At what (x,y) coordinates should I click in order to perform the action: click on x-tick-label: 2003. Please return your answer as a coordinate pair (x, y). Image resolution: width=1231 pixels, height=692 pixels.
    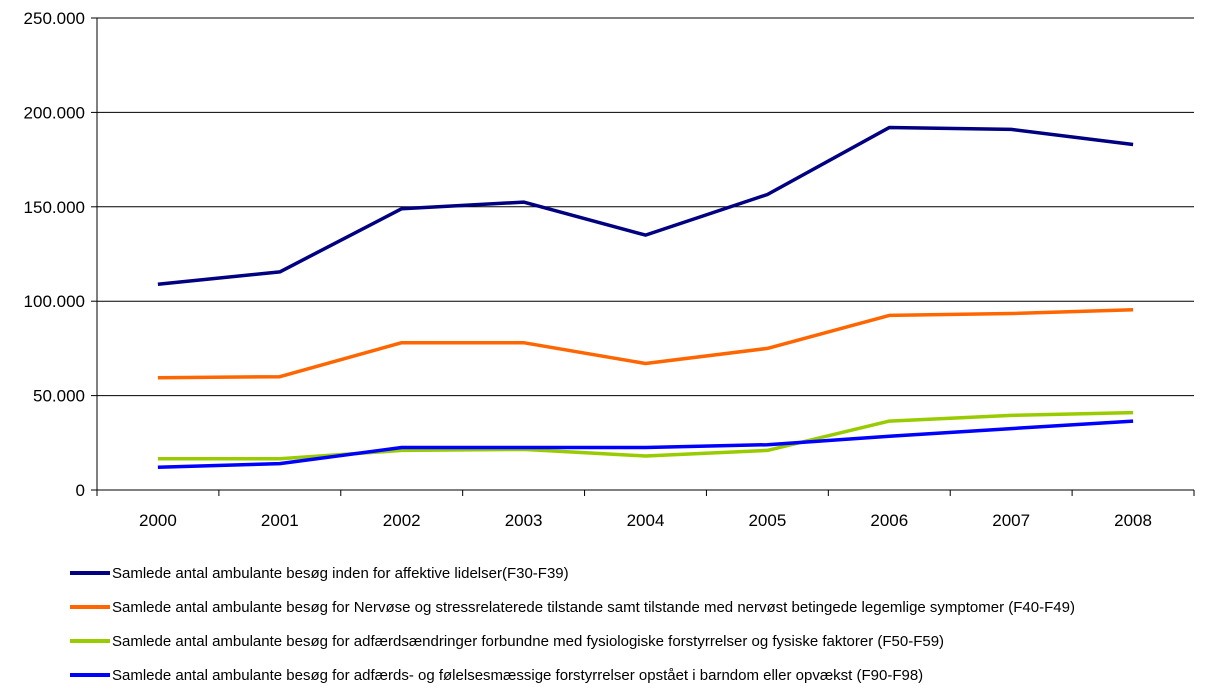
    Looking at the image, I should click on (524, 520).